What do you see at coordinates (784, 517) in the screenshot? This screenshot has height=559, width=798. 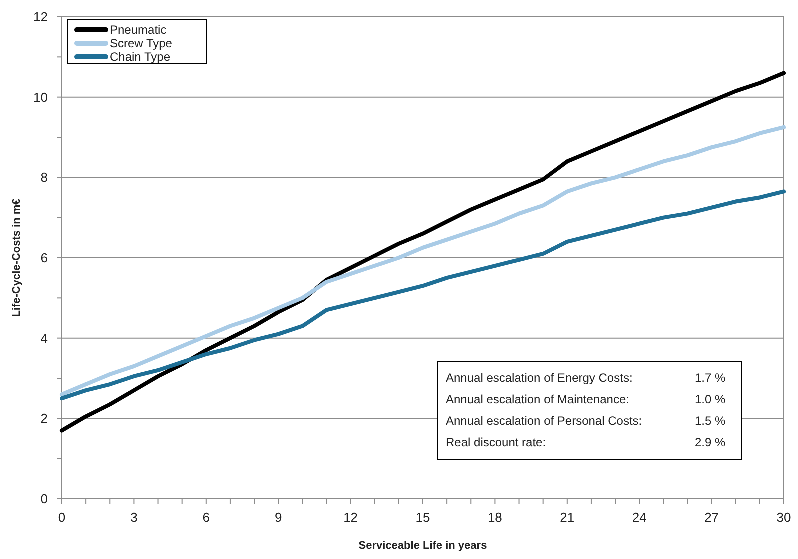 I see `x-tick-label: 30` at bounding box center [784, 517].